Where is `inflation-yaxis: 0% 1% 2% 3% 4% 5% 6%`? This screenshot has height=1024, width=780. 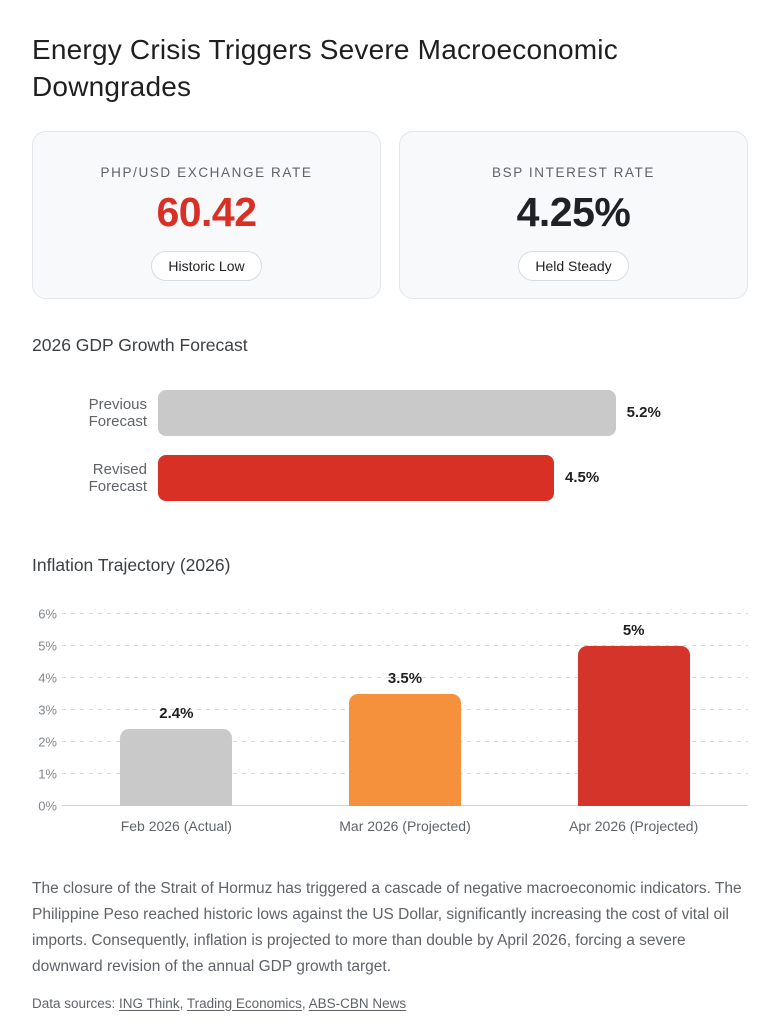
inflation-yaxis: 0% 1% 2% 3% 4% 5% 6% is located at coordinates (47, 709).